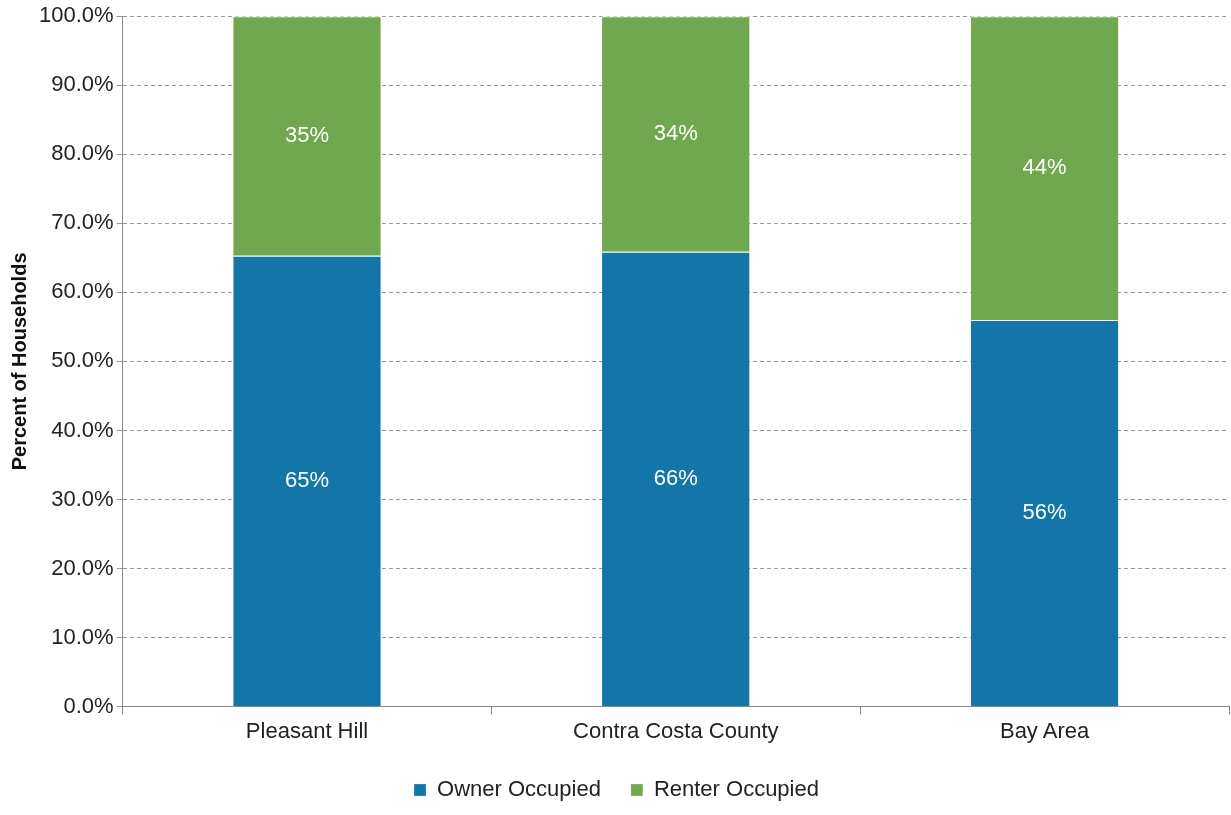 The width and height of the screenshot is (1231, 815). I want to click on data-label: 35%, so click(307, 135).